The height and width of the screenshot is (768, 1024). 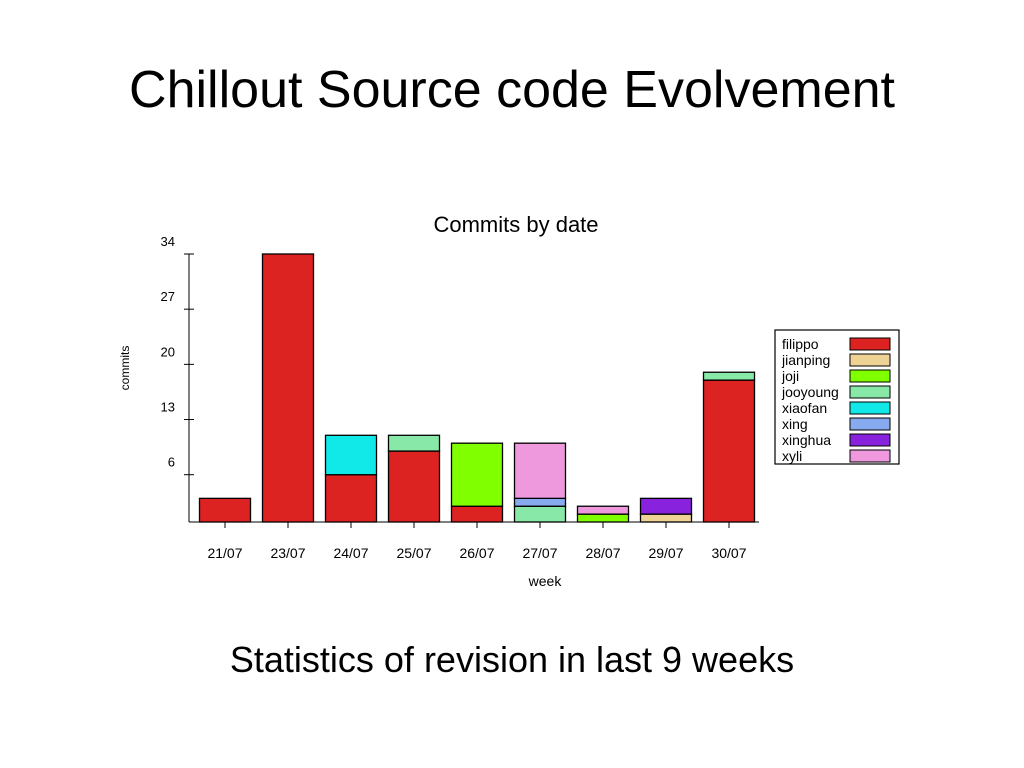 I want to click on y-axis-label: commits, so click(x=125, y=368).